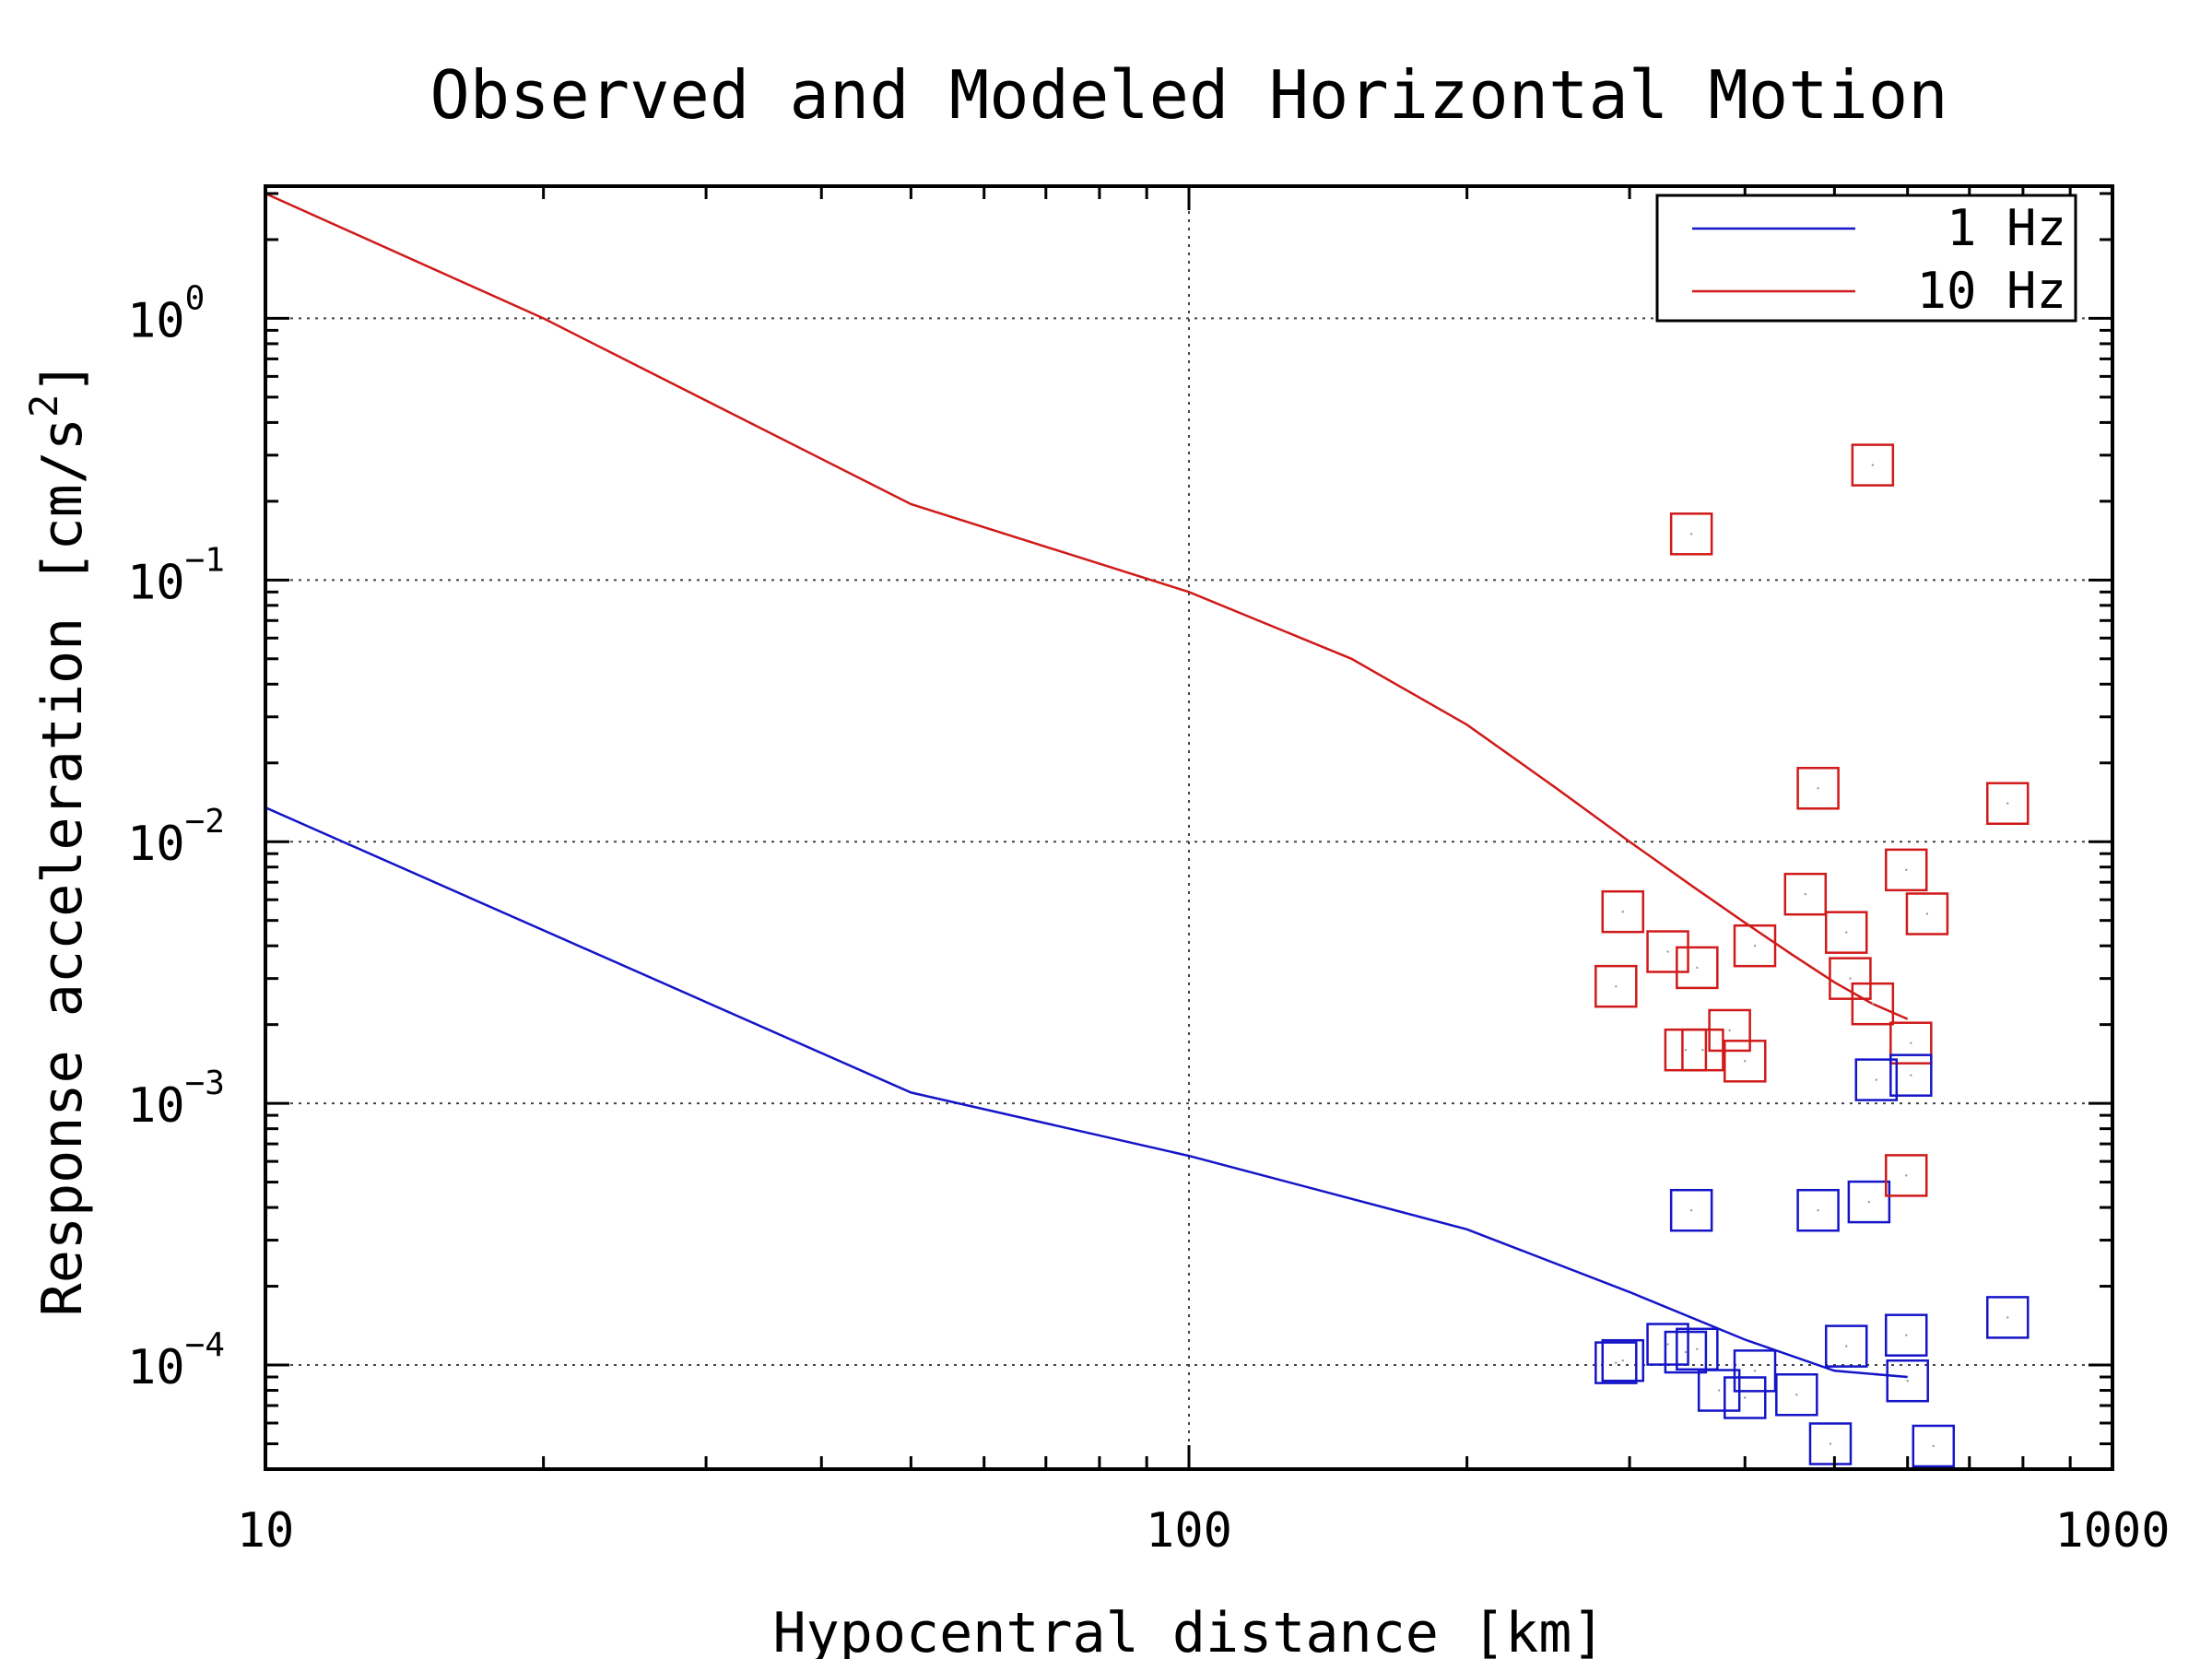  I want to click on y-tick-label: 10⁰, so click(166, 313).